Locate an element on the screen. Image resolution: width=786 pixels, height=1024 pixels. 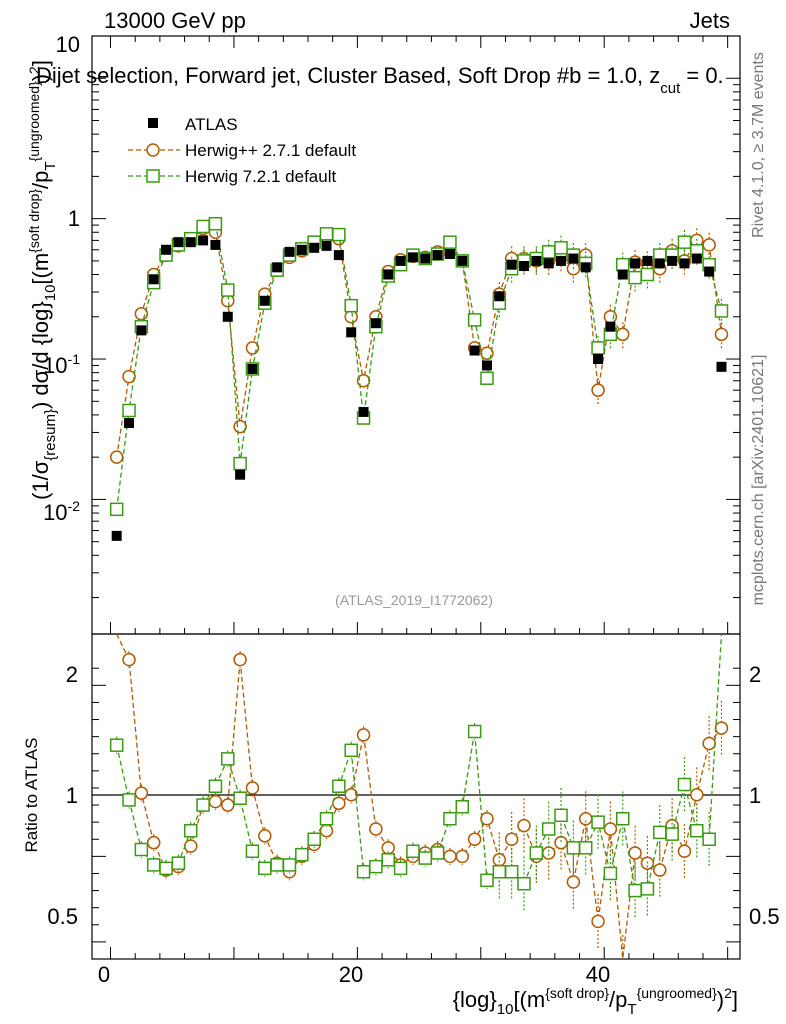
x-tick-label: 20 is located at coordinates (351, 974).